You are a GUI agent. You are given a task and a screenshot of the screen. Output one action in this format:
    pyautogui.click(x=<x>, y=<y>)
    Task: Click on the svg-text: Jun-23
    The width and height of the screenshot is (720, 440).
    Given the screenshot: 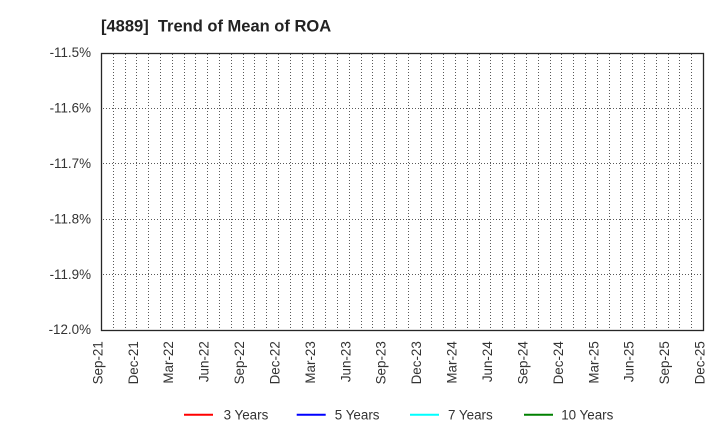 What is the action you would take?
    pyautogui.click(x=345, y=361)
    